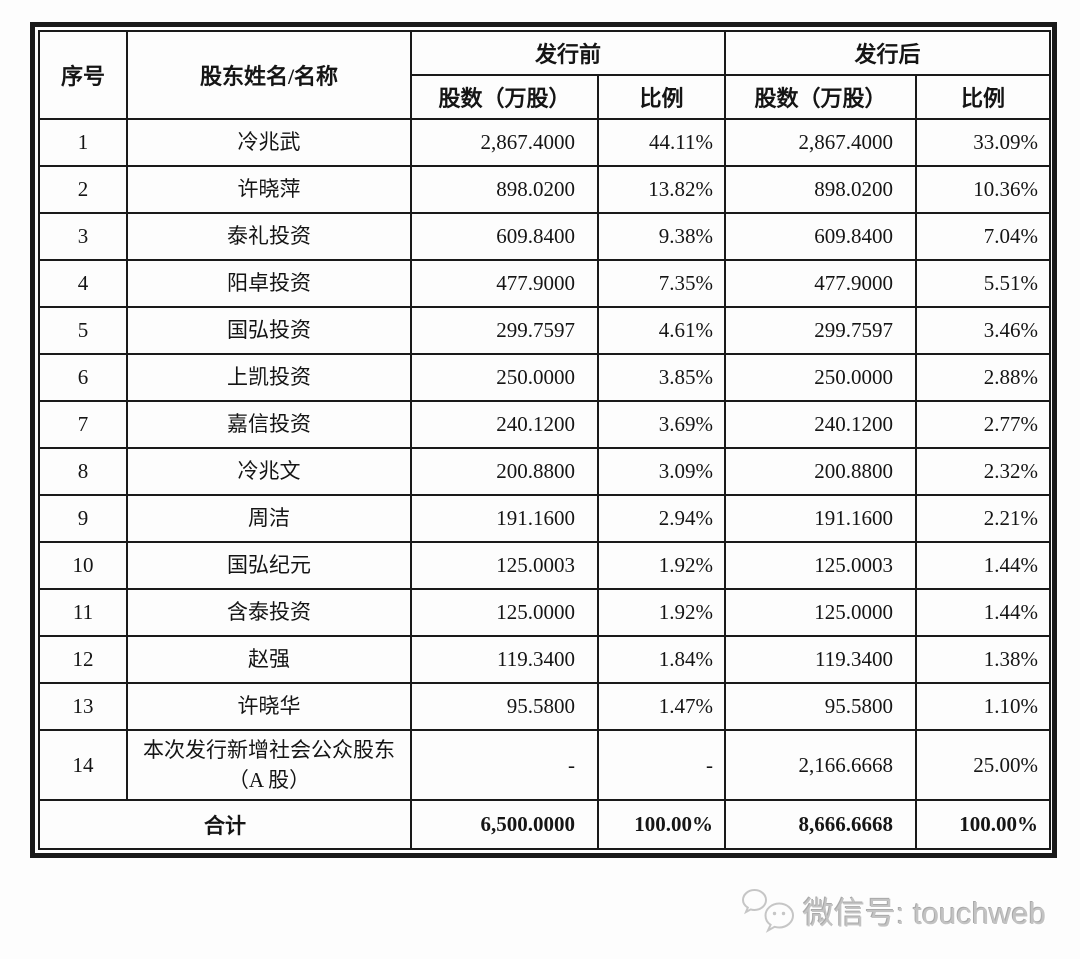 This screenshot has height=959, width=1080. What do you see at coordinates (661, 97) in the screenshot?
I see `header-ratio-before: 比例` at bounding box center [661, 97].